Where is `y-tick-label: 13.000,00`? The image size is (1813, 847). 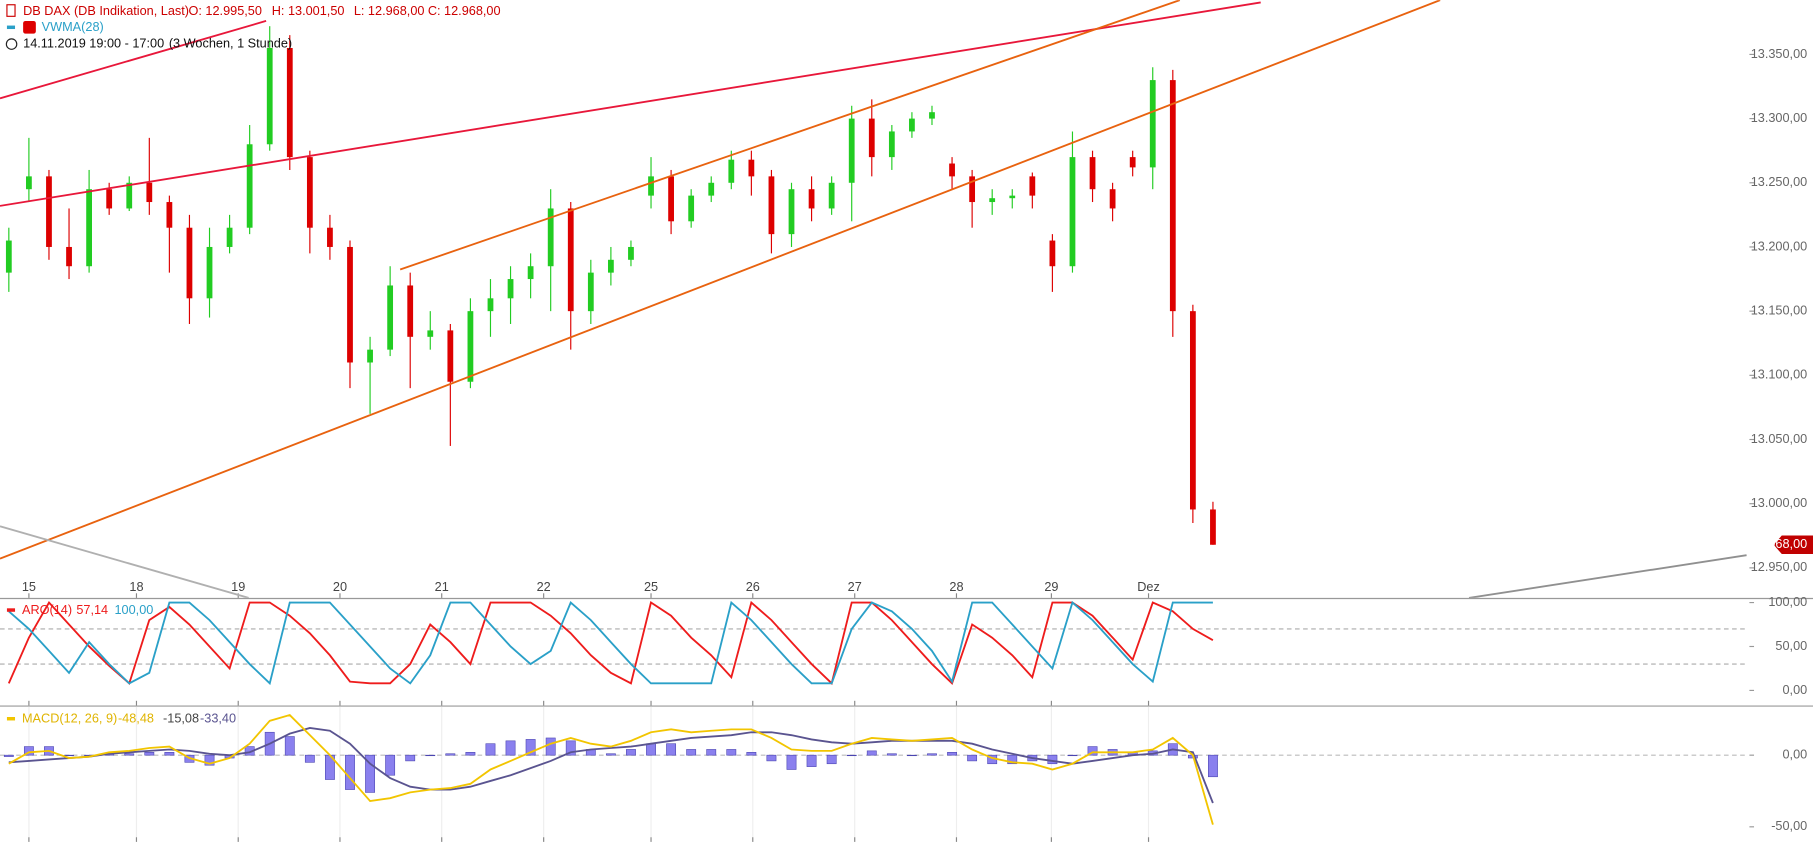
y-tick-label: 13.000,00 is located at coordinates (1779, 502).